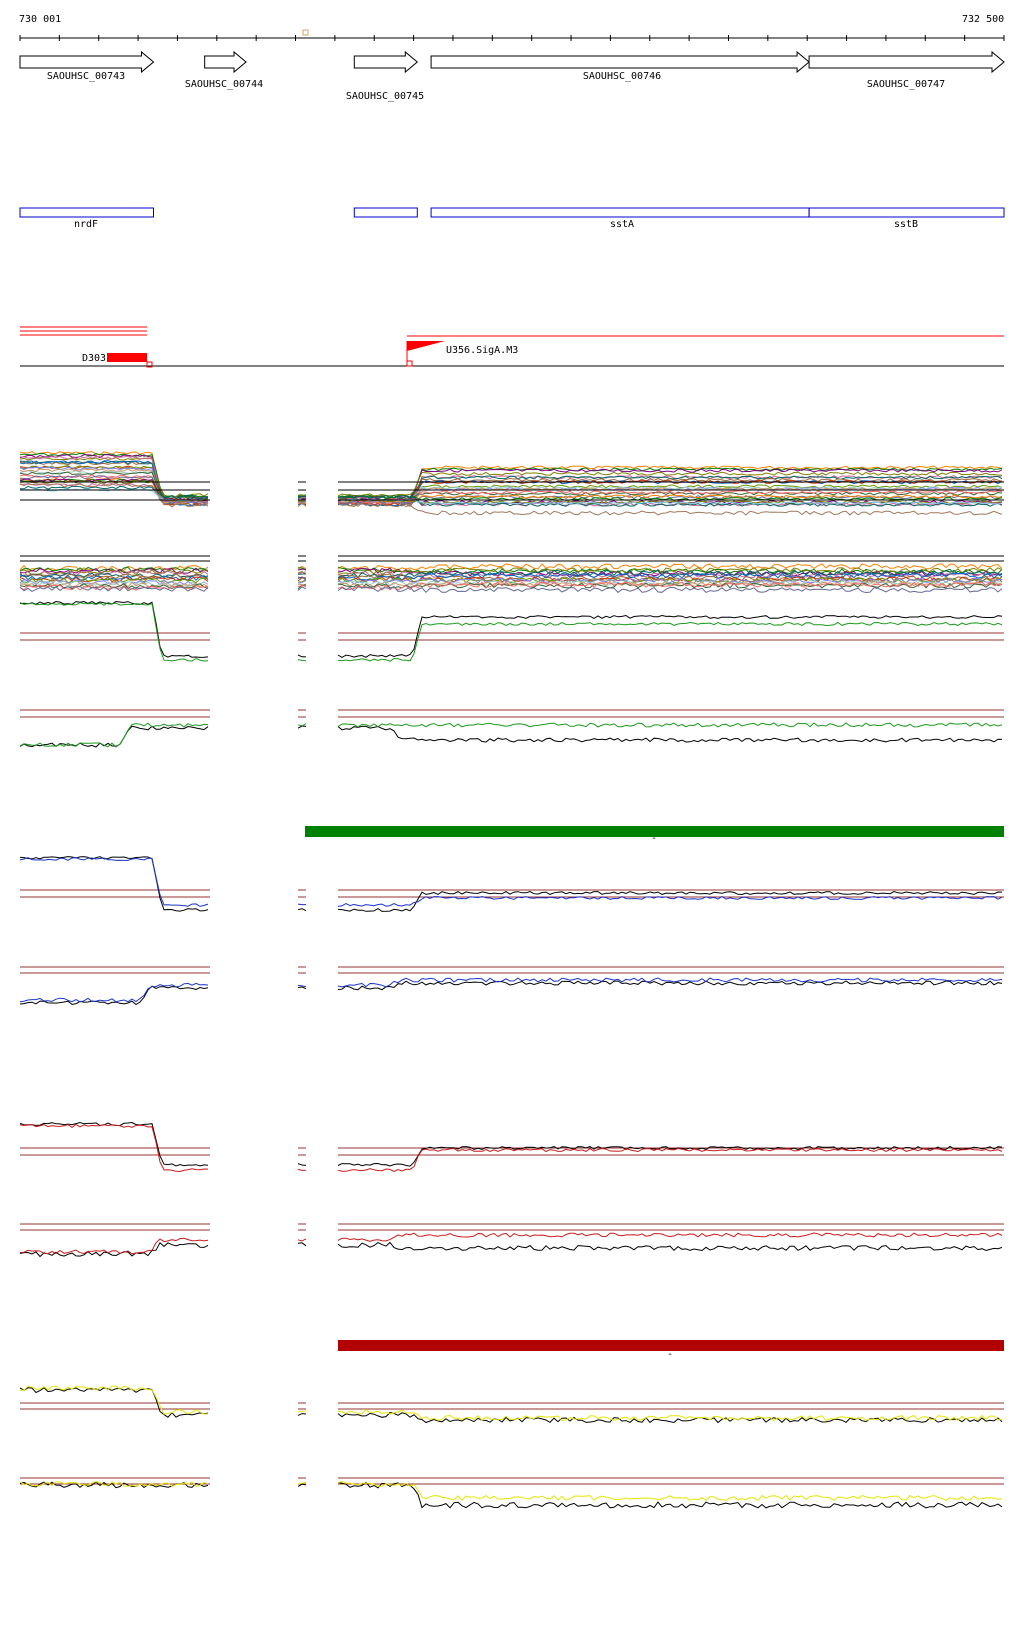 The image size is (1024, 1640). I want to click on condition-bar-green, so click(654, 831).